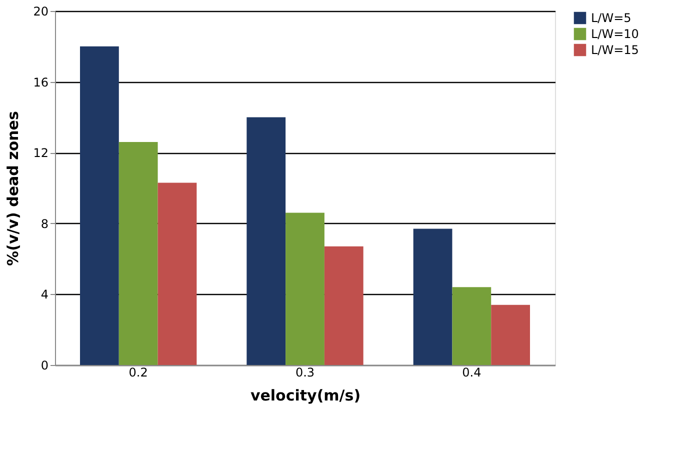 This screenshot has height=453, width=683. What do you see at coordinates (611, 18) in the screenshot?
I see `legend-label: L/W=5` at bounding box center [611, 18].